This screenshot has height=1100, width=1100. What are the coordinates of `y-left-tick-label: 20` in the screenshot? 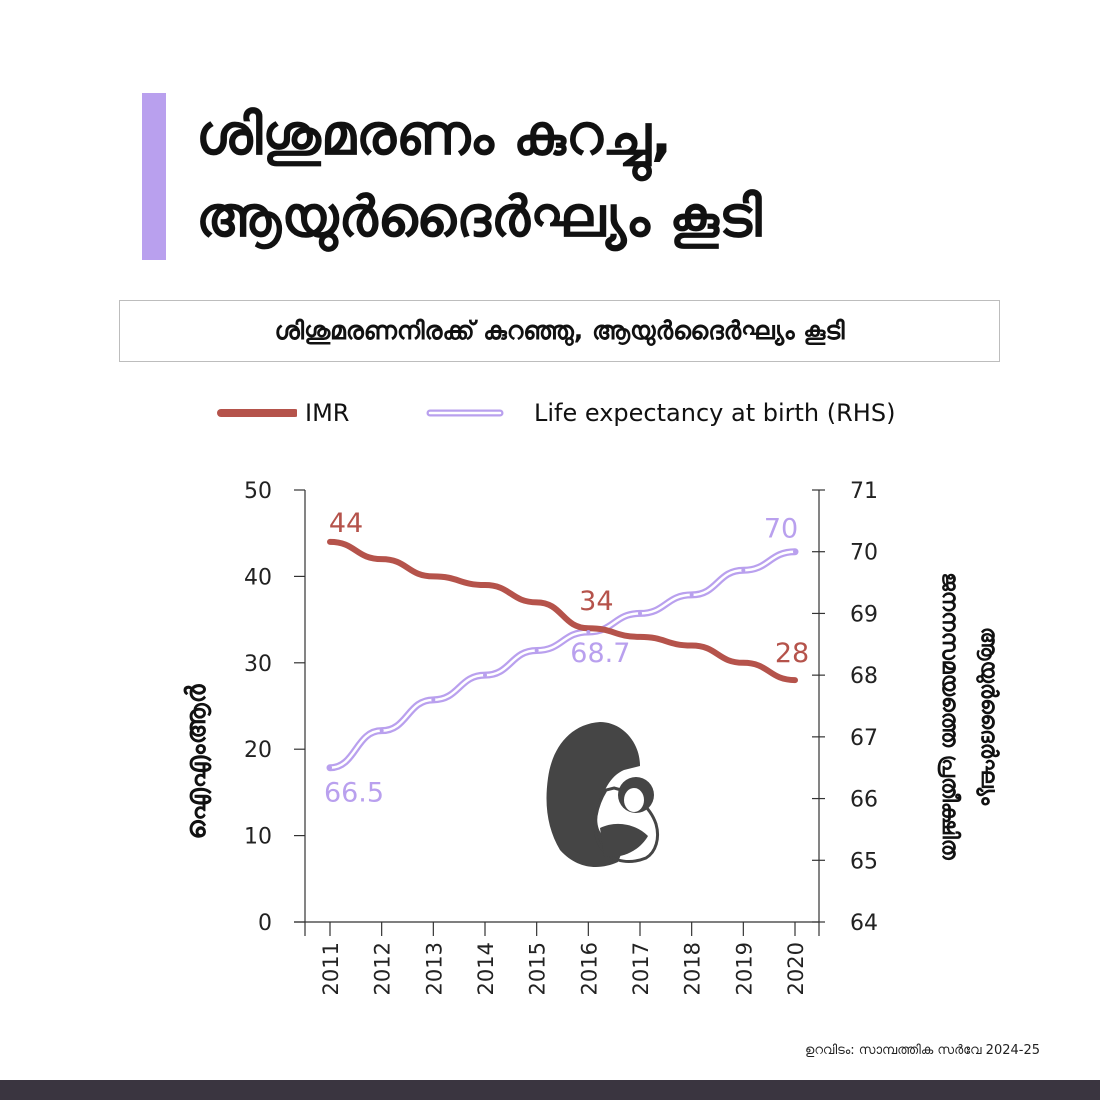 It's located at (258, 750).